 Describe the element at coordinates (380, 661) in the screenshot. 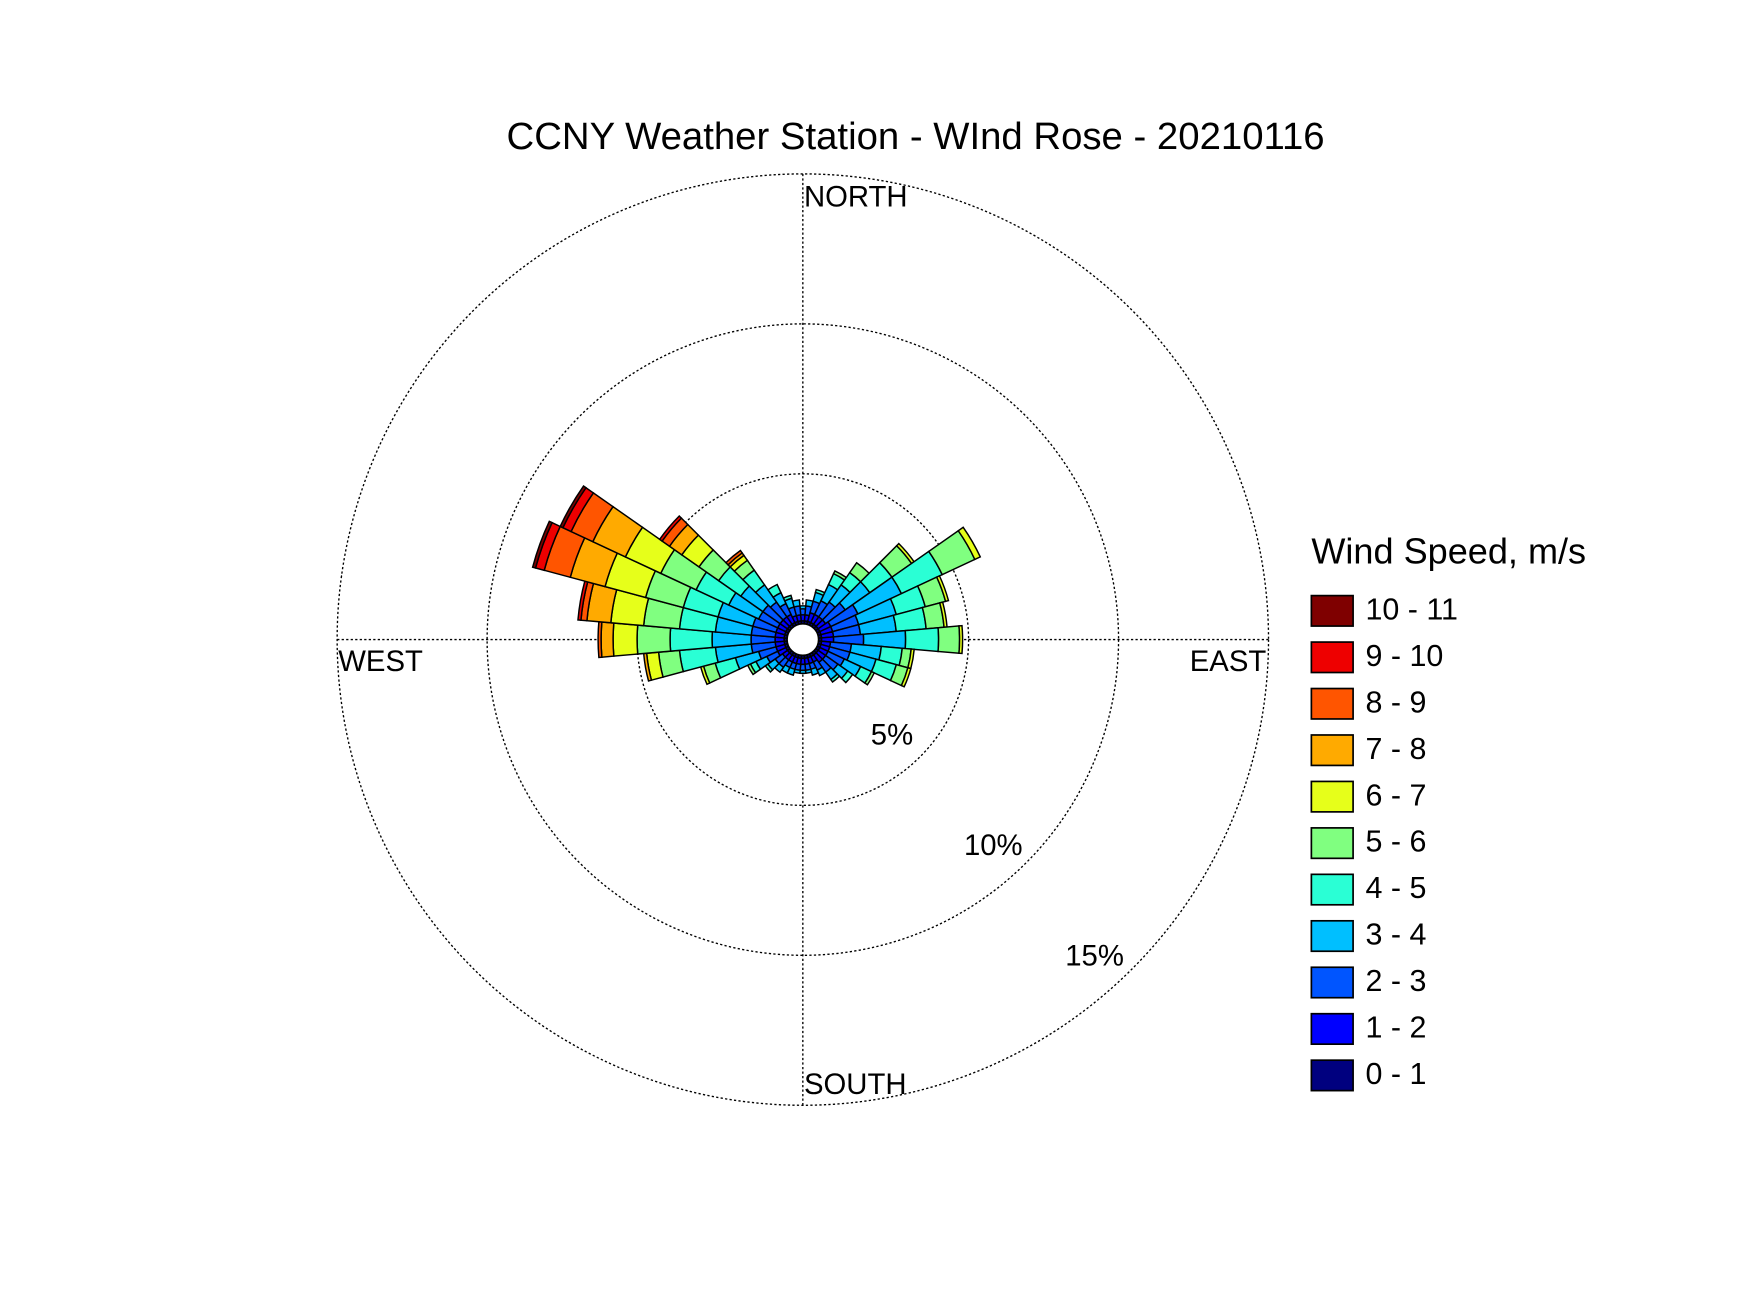

I see `direction-label: WEST` at that location.